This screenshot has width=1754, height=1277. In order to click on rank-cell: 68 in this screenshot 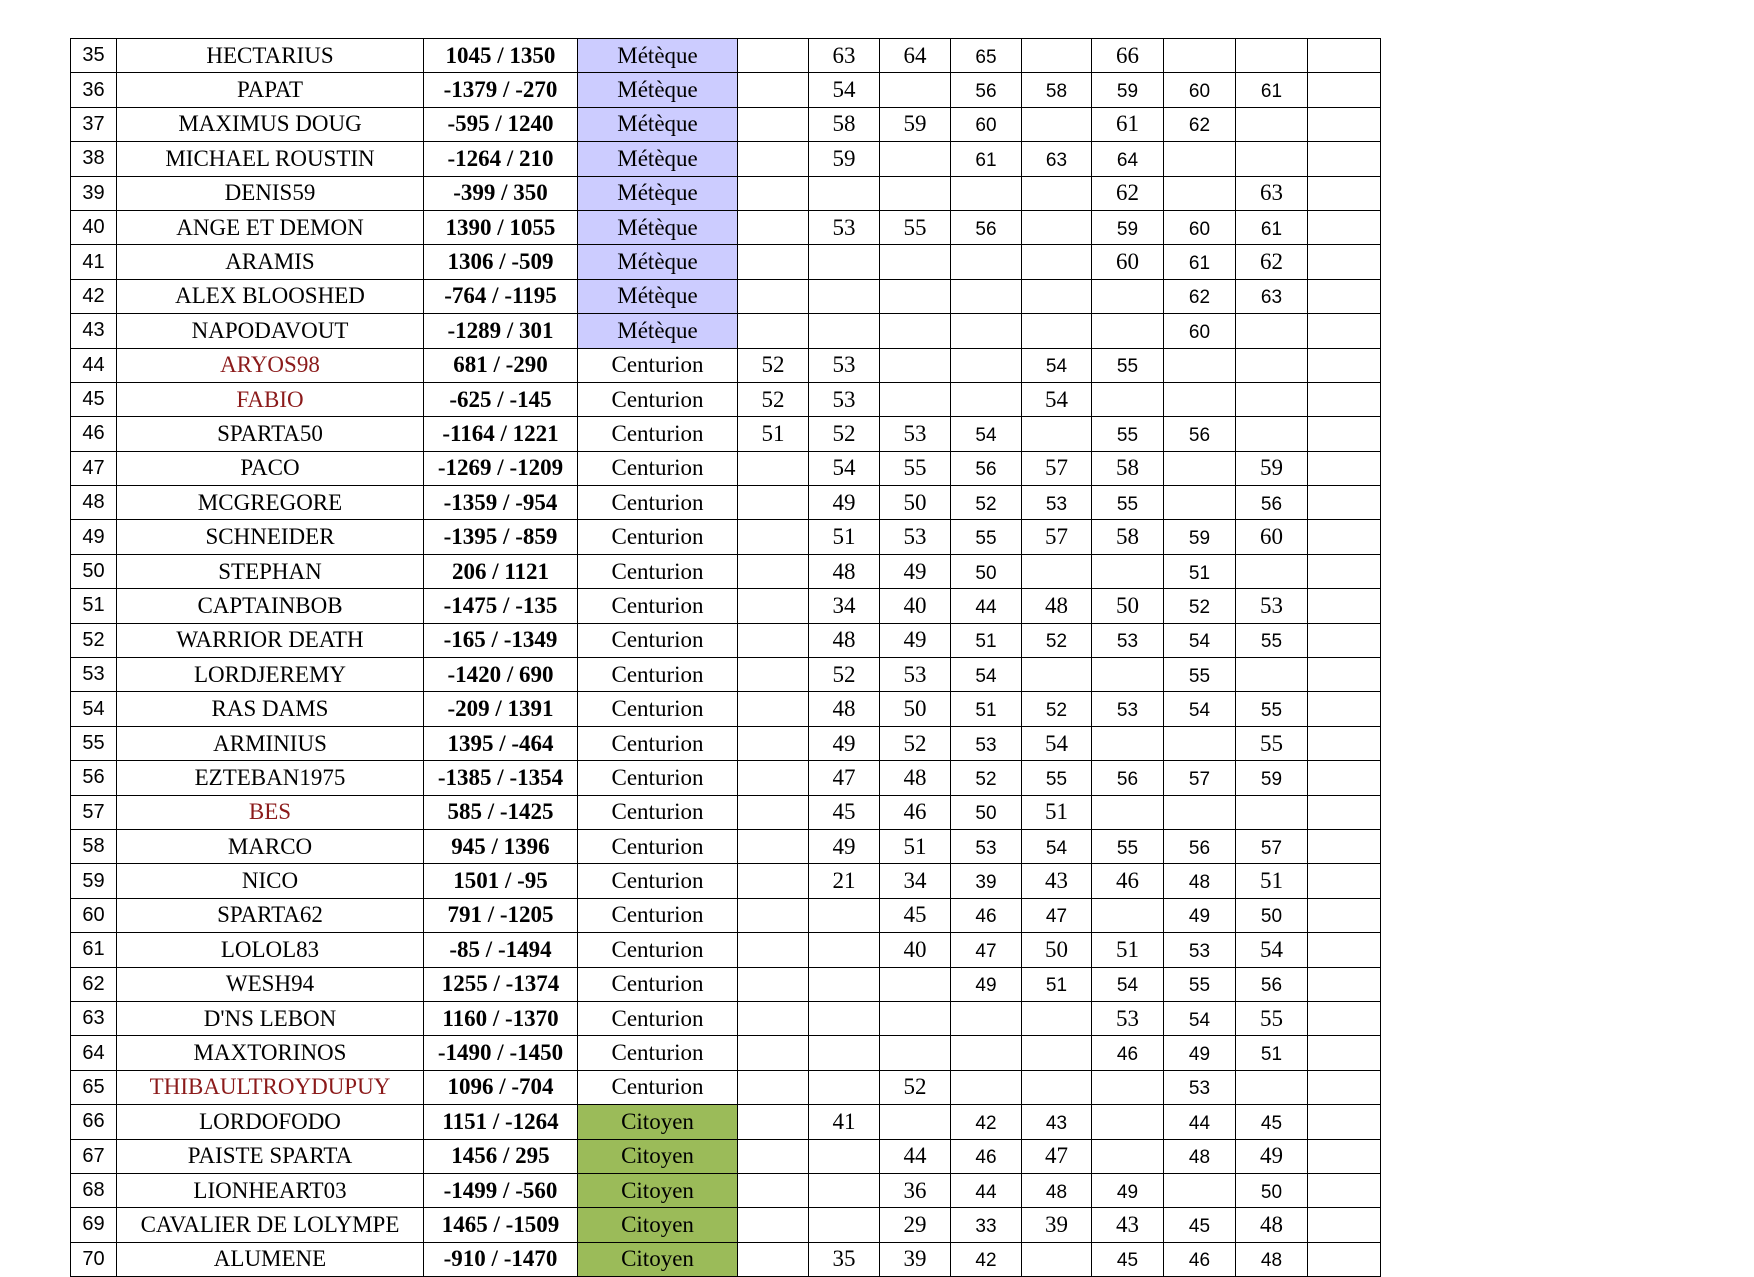, I will do `click(93, 1190)`.